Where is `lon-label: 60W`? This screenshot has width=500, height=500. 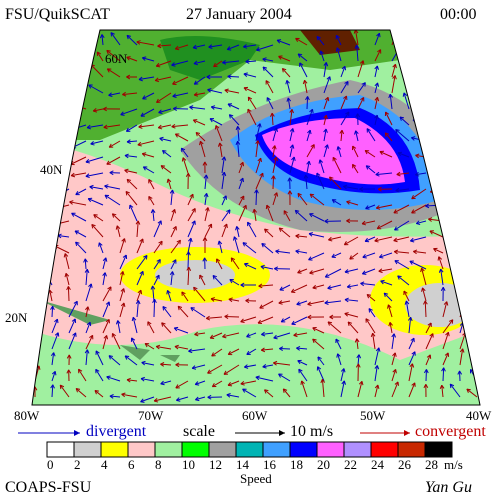
lon-label: 60W is located at coordinates (255, 415).